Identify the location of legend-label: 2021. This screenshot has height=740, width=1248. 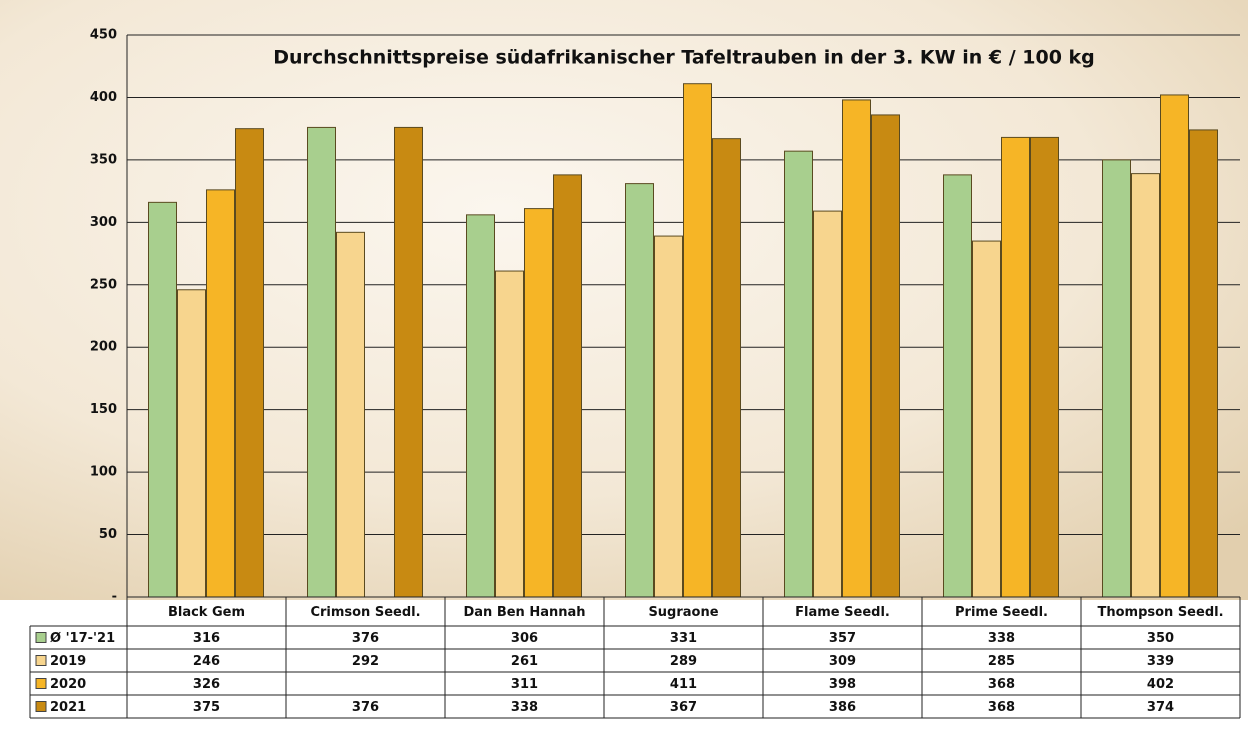
(68, 707).